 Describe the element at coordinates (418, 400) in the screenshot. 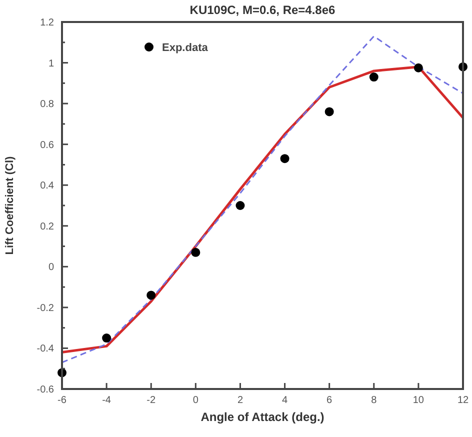

I see `x-tick-label: 10` at that location.